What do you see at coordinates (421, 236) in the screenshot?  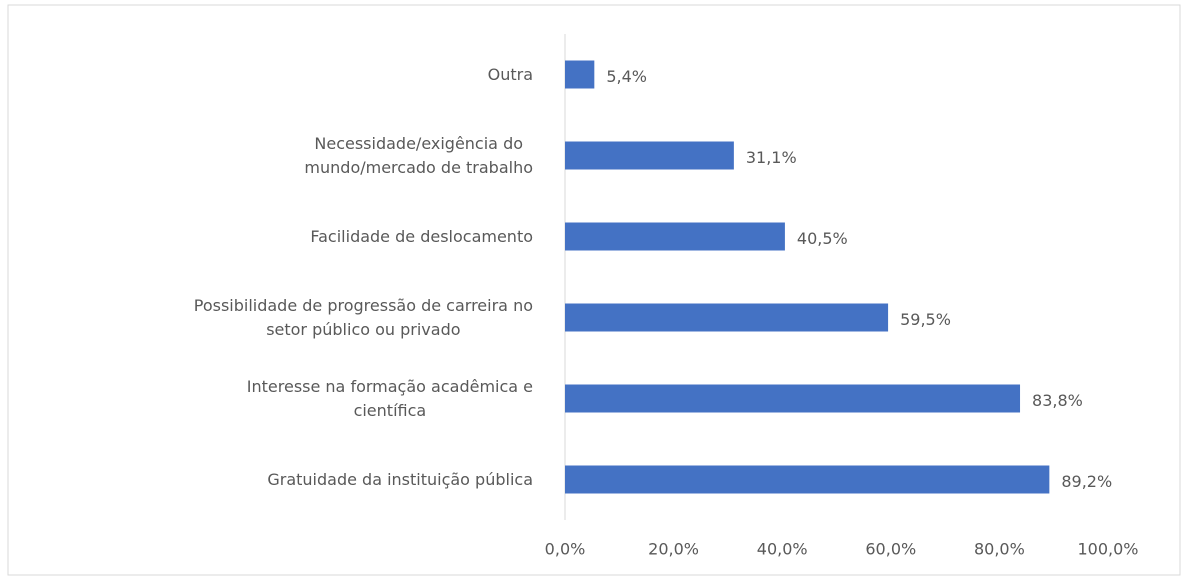 I see `y-tick-label: Facilidade de deslocamento` at bounding box center [421, 236].